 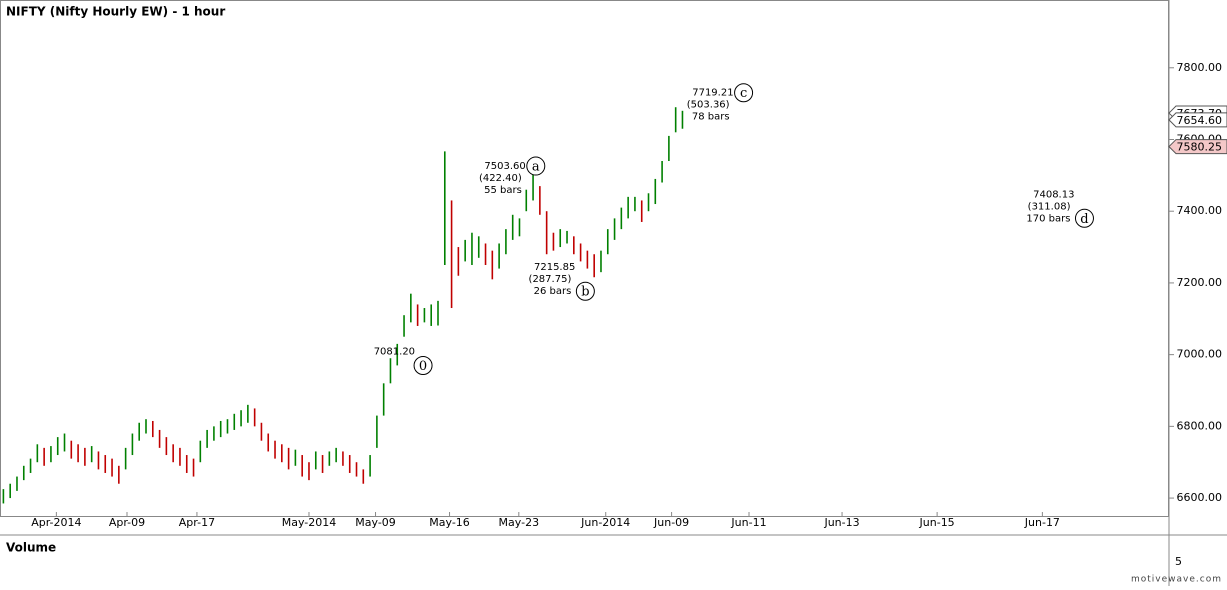 What do you see at coordinates (1200, 282) in the screenshot?
I see `y-tick-label: 7200.00` at bounding box center [1200, 282].